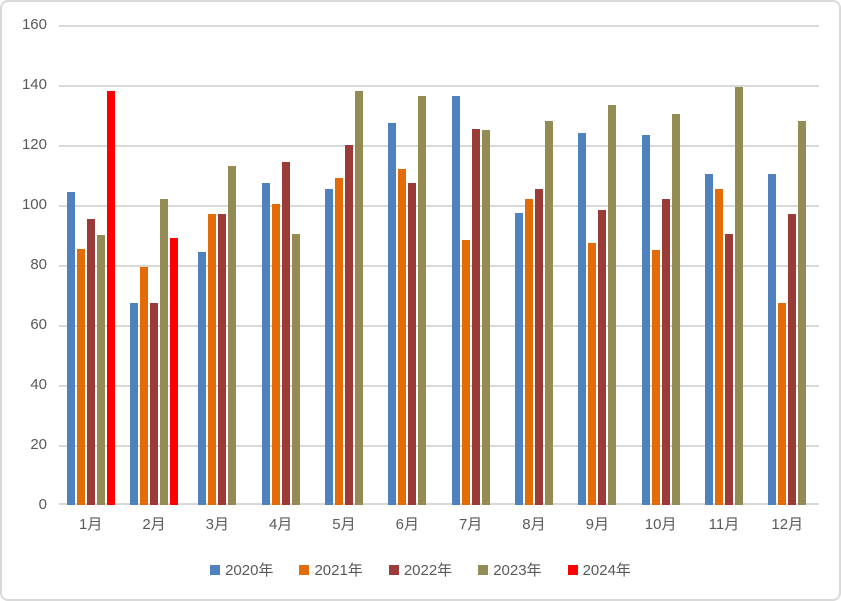 This screenshot has width=841, height=601. Describe the element at coordinates (202, 378) in the screenshot. I see `bar-y2020-m3` at that location.